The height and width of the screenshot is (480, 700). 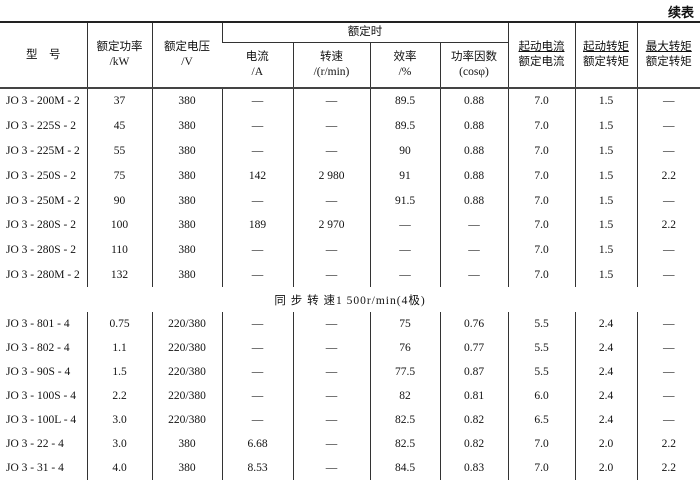 I want to click on header-speed: 转速/(r/min), so click(x=331, y=65).